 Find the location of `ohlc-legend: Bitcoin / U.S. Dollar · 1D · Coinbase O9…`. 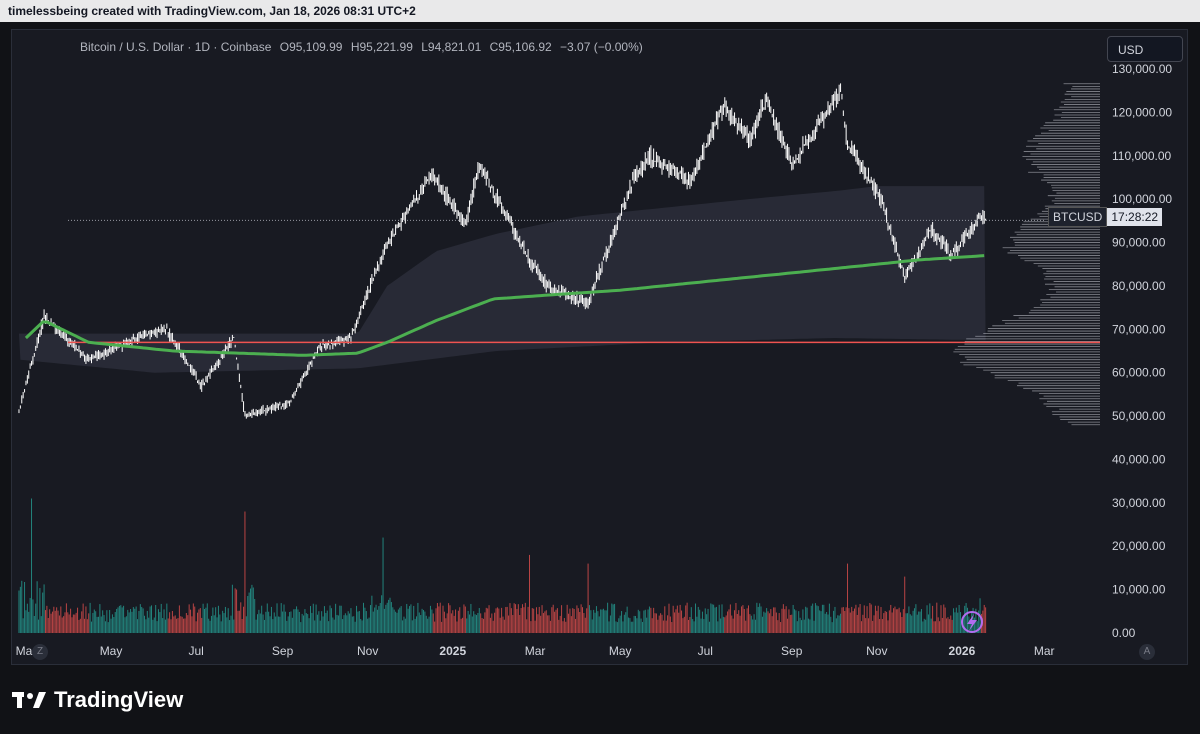

ohlc-legend: Bitcoin / U.S. Dollar · 1D · Coinbase O9… is located at coordinates (364, 47).